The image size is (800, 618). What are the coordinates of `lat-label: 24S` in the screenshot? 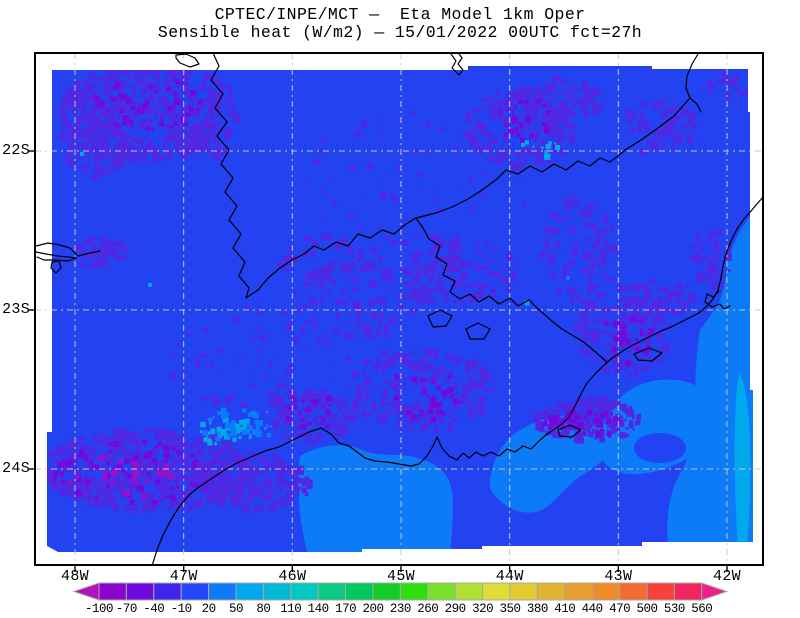 It's located at (16, 468).